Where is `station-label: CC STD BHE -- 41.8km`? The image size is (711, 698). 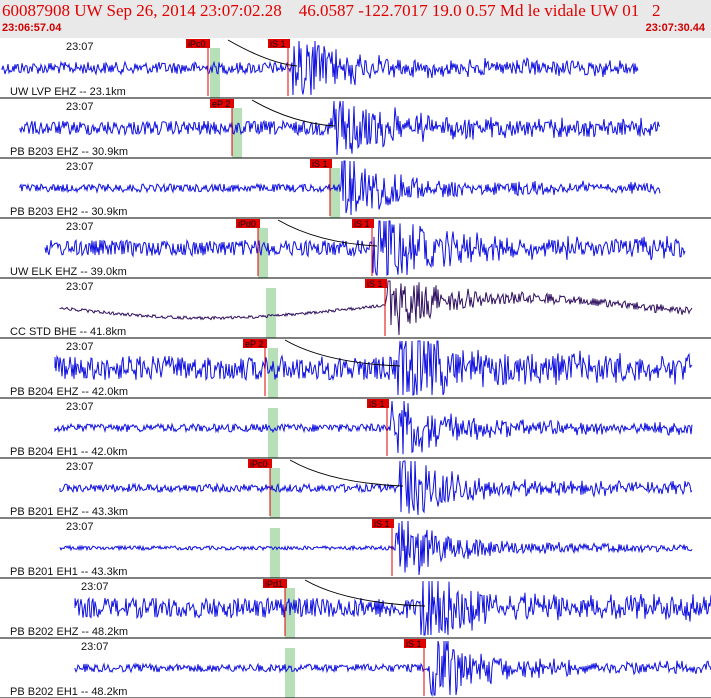
station-label: CC STD BHE -- 41.8km is located at coordinates (68, 332).